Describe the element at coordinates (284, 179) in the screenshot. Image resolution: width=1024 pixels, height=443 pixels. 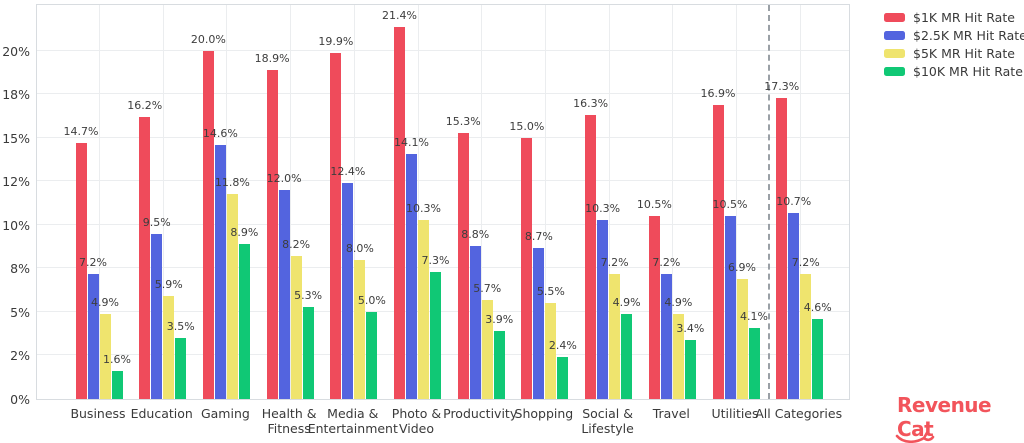
I see `bar-value-label: 12.0%` at that location.